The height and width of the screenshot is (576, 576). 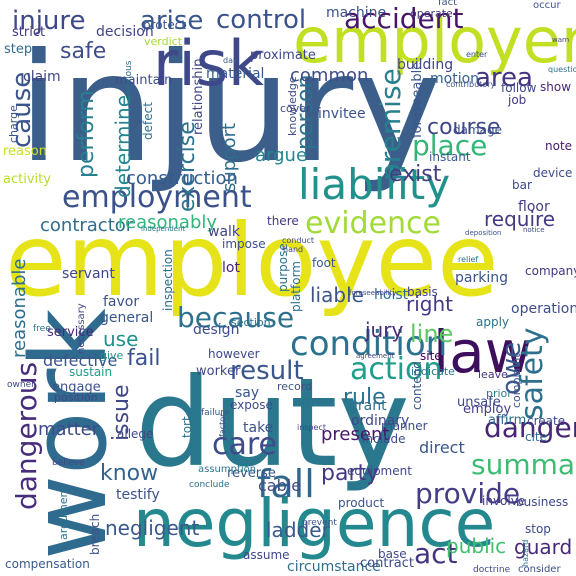 I want to click on word-exercise: exercise, so click(x=187, y=166).